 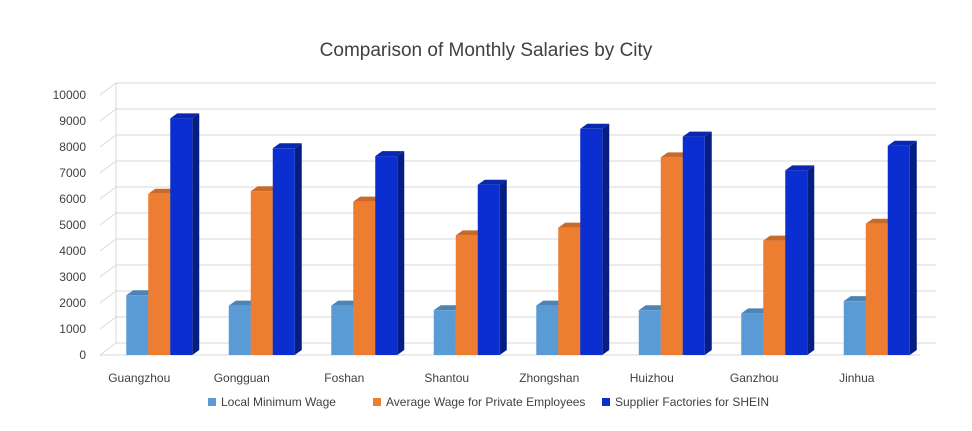 I want to click on y-tick-label: 8000, so click(x=72, y=147).